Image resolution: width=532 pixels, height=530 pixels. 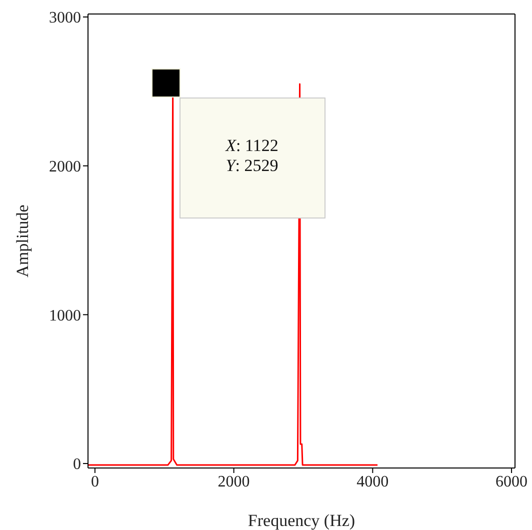 I want to click on x-tick-label: 6000, so click(x=512, y=481).